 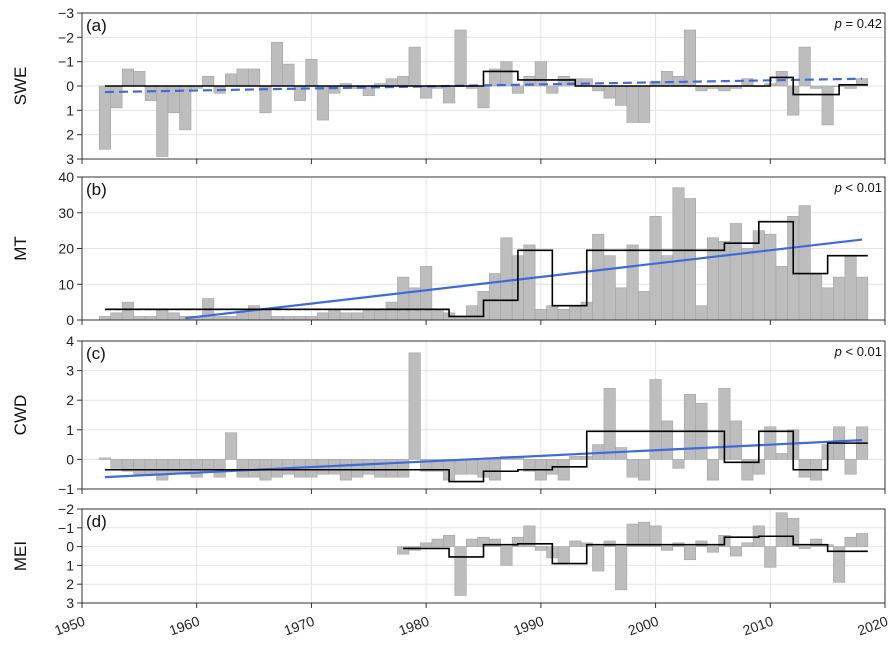 I want to click on p-value: < 0.01, so click(x=862, y=351).